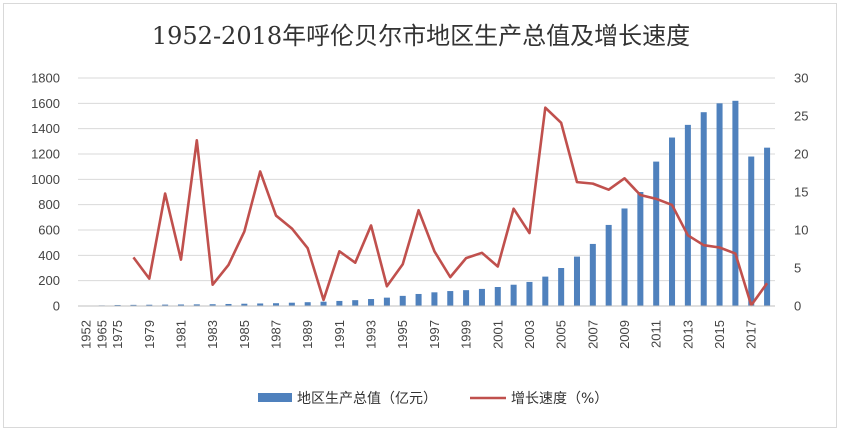  I want to click on x-tick-label: 1999, so click(466, 334).